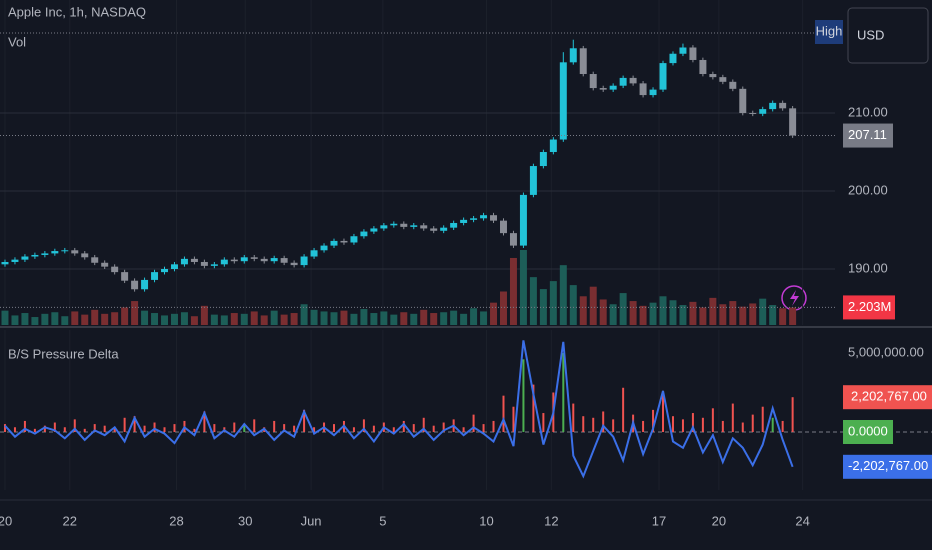 The width and height of the screenshot is (932, 550). What do you see at coordinates (870, 34) in the screenshot?
I see `currency: USD` at bounding box center [870, 34].